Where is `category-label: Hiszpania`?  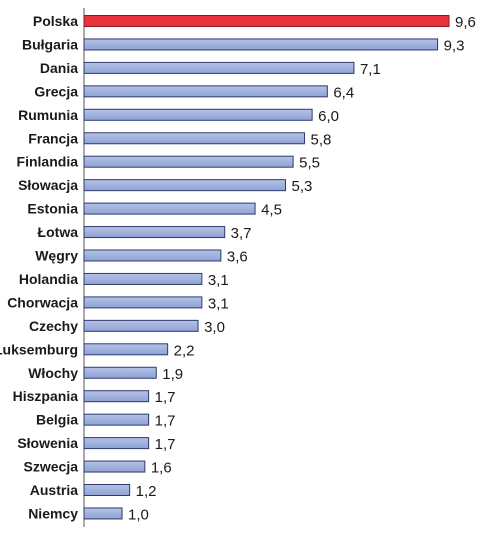 category-label: Hiszpania is located at coordinates (46, 396).